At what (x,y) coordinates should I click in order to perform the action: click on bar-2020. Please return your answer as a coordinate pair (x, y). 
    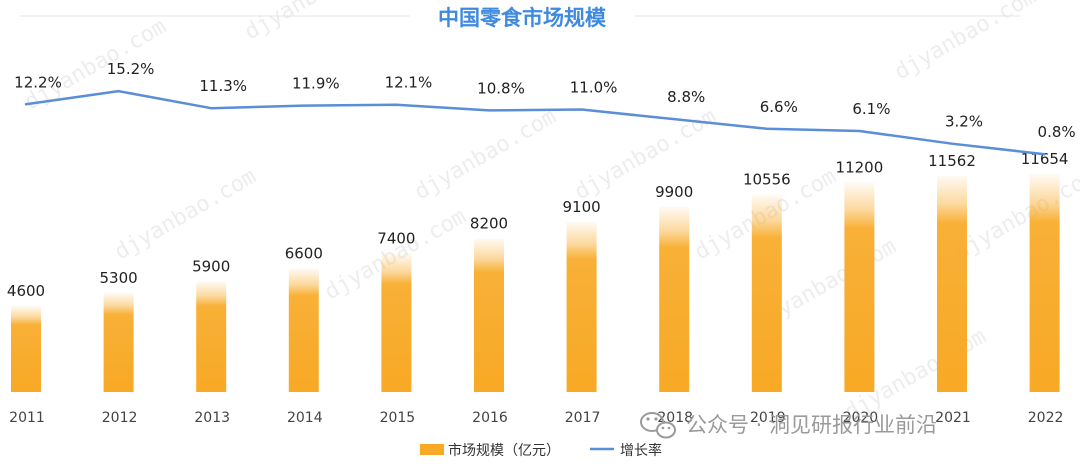
    Looking at the image, I should click on (859, 287).